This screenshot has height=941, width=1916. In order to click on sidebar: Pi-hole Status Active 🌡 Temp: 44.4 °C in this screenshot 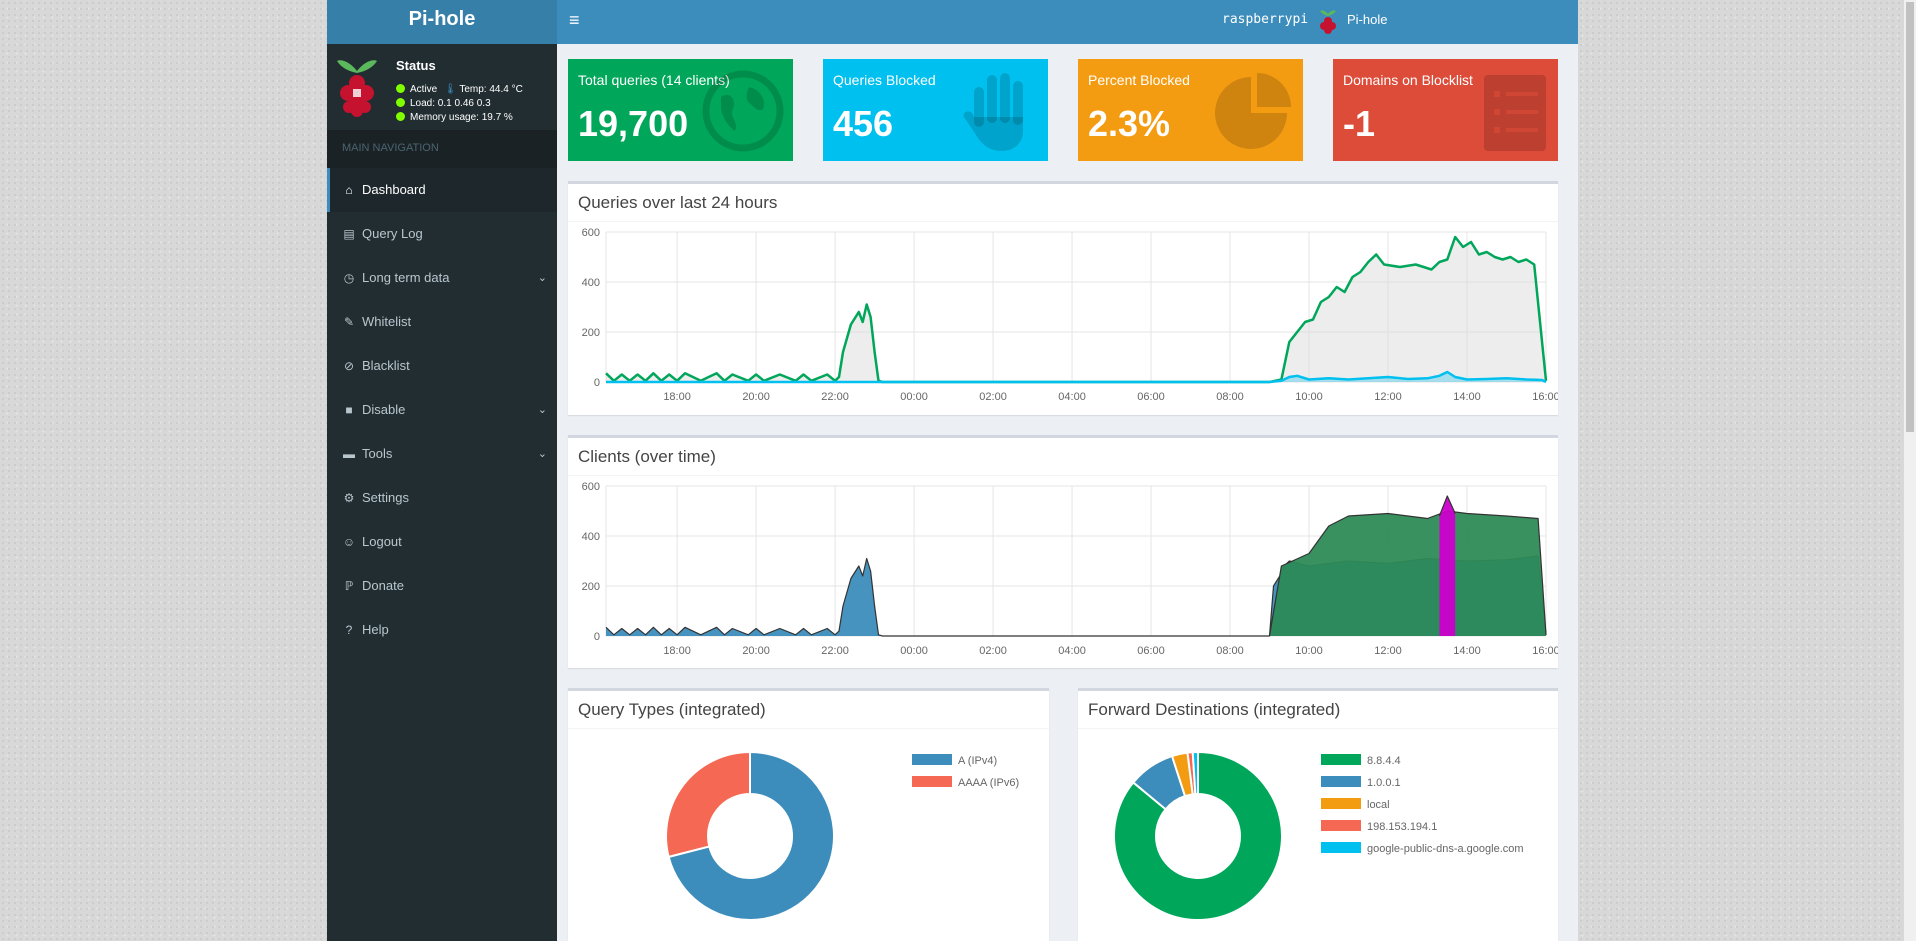, I will do `click(442, 470)`.